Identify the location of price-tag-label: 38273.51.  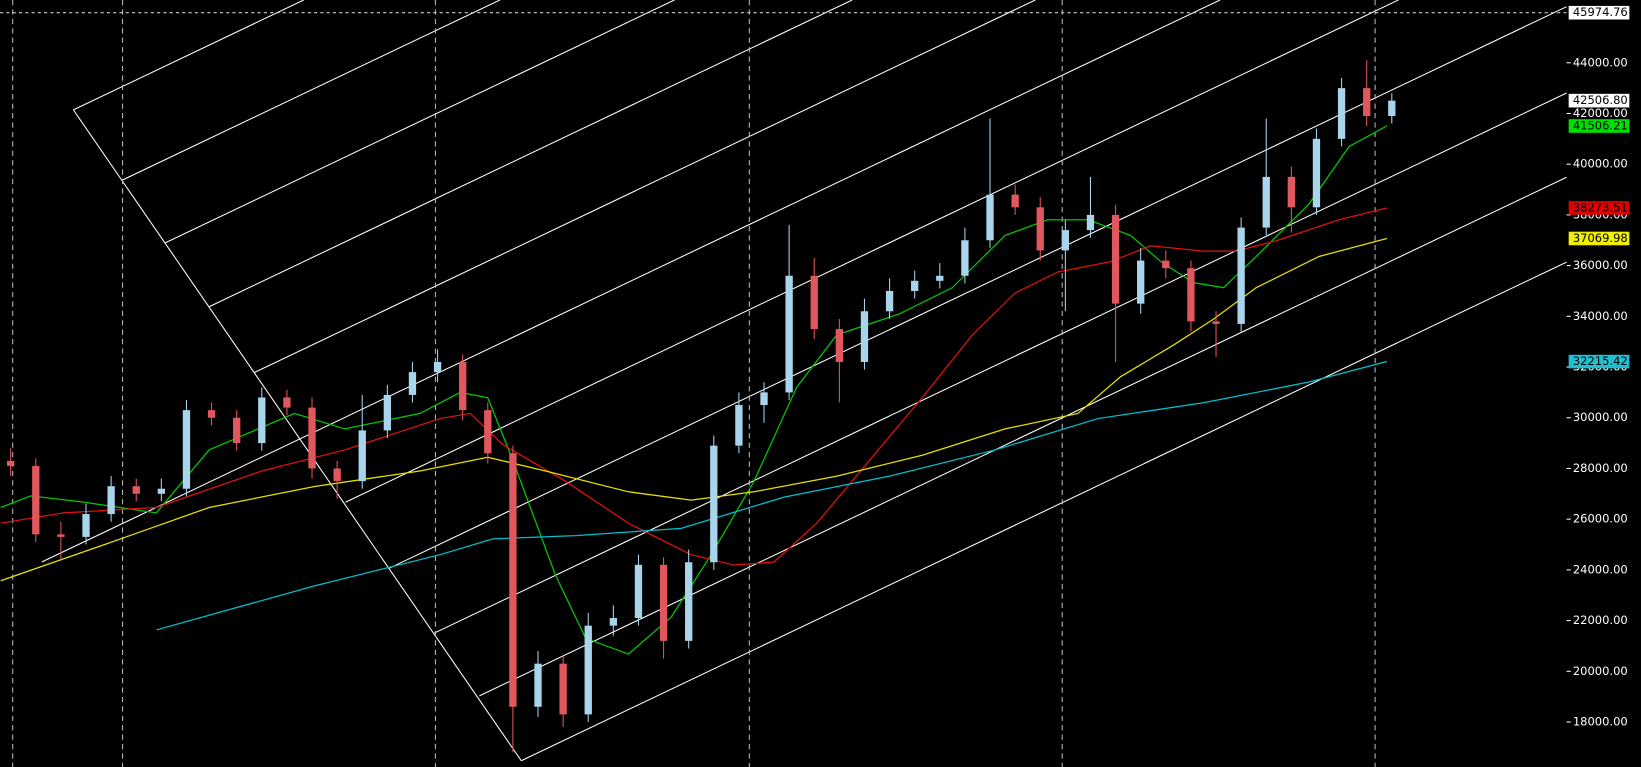
(1600, 207).